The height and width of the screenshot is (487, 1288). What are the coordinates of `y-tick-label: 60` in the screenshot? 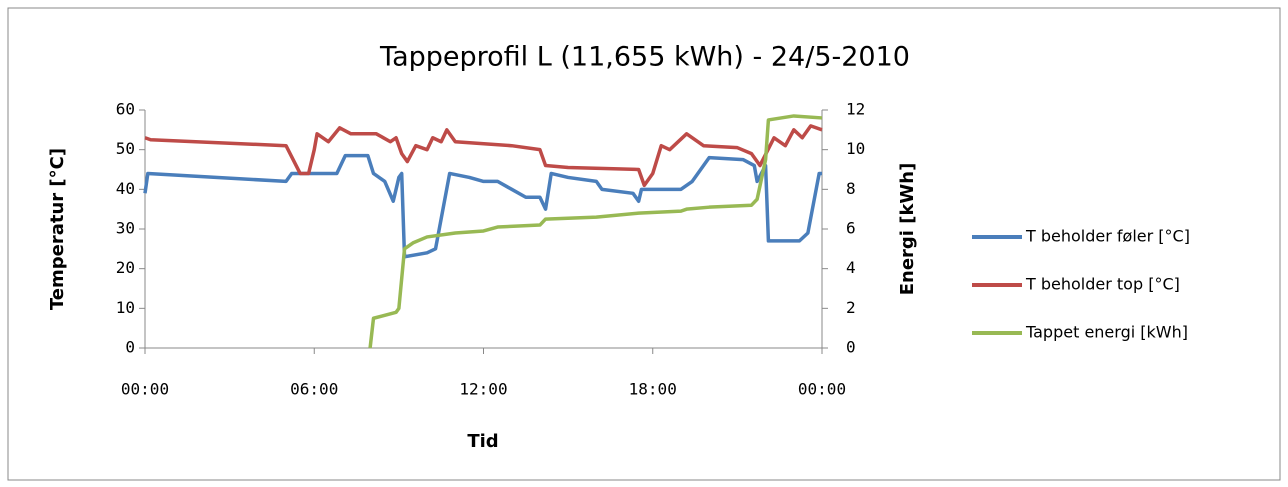 It's located at (125, 109).